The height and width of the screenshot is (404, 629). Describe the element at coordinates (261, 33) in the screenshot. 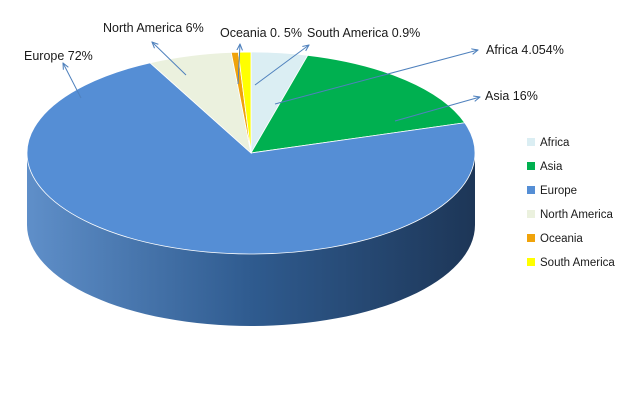

I see `data-label-oceania: Oceania 0. 5%` at that location.